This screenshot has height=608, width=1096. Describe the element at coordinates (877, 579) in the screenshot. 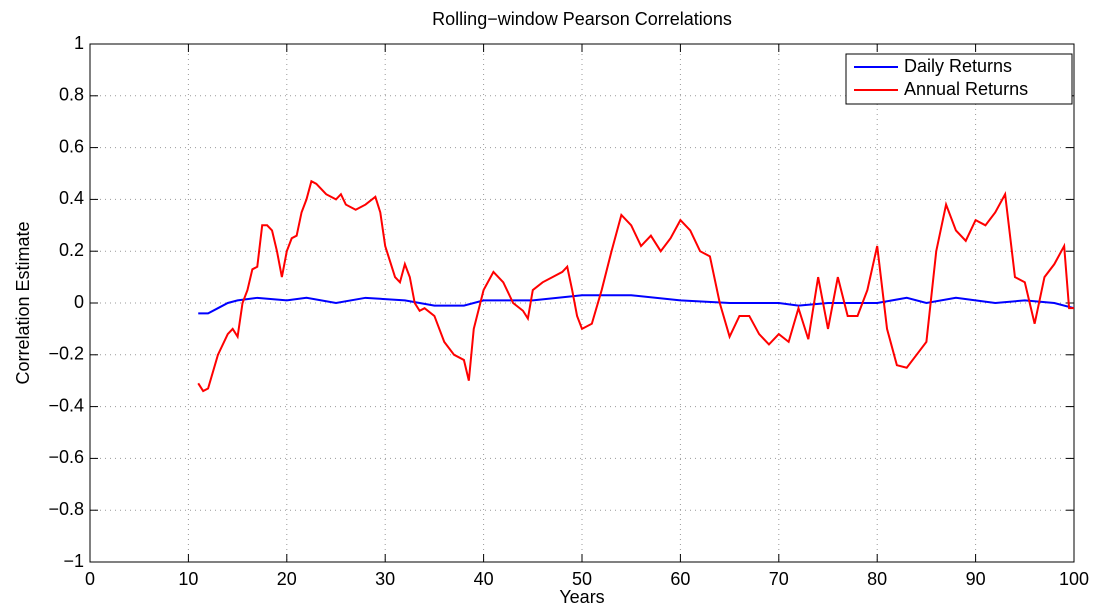

I see `x-tick-label: 80` at that location.